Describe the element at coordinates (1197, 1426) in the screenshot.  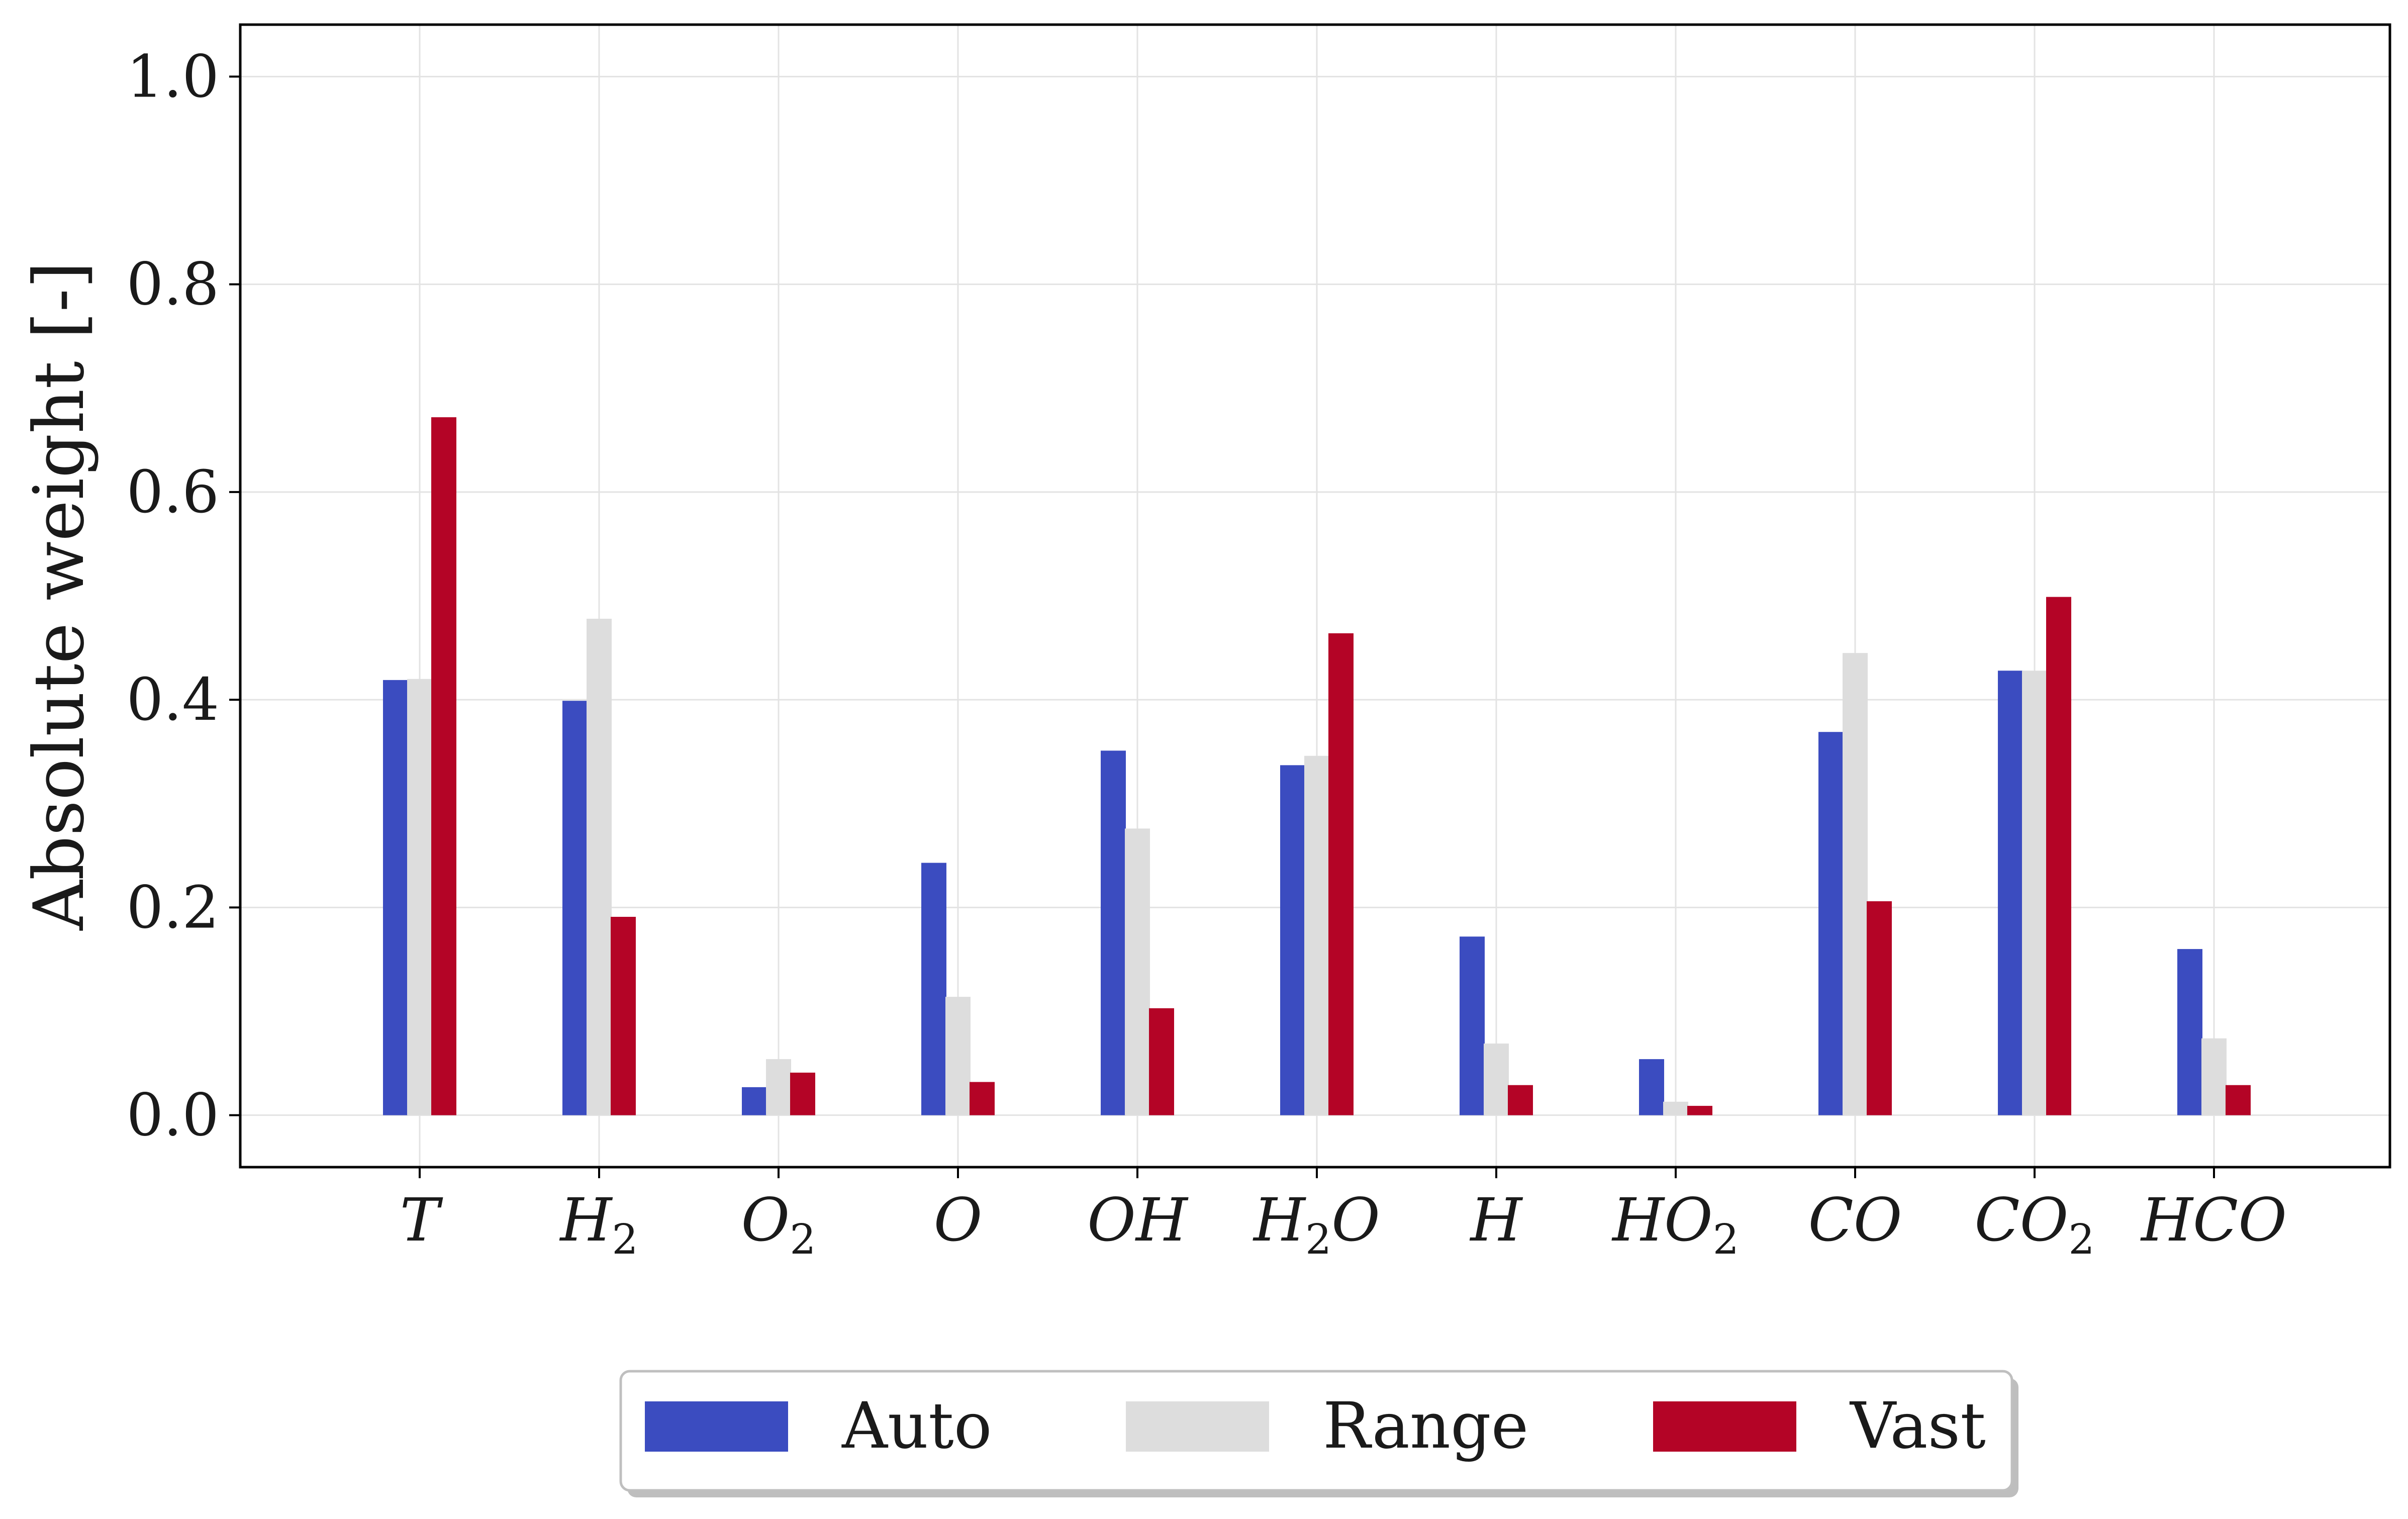
I see `legend-swatch-range` at that location.